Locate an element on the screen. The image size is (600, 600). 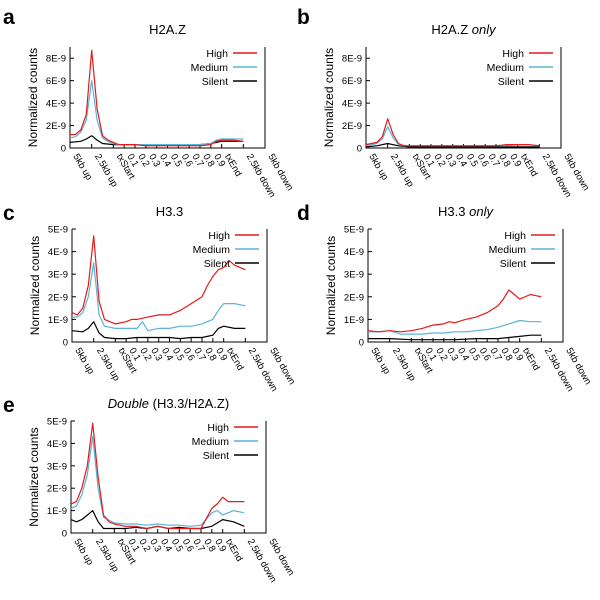
panel-title-part: (H3.3/H2A.Z) is located at coordinates (189, 403).